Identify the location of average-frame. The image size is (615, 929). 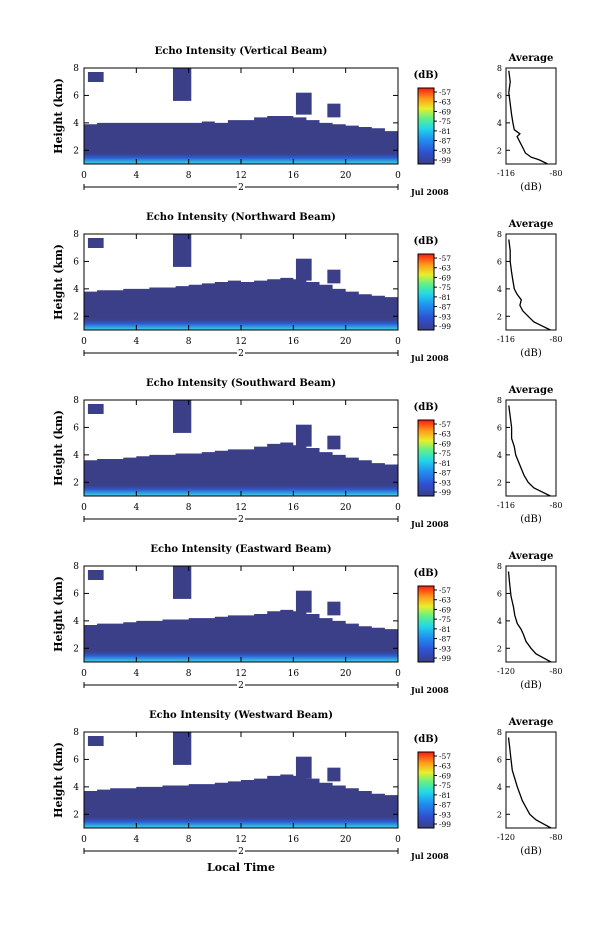
(531, 282).